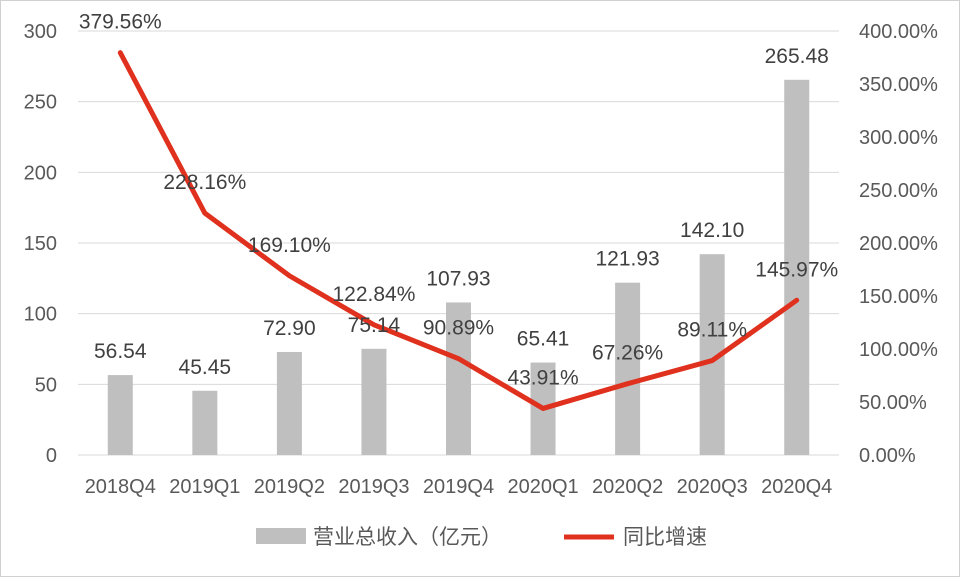 This screenshot has width=960, height=578. What do you see at coordinates (665, 537) in the screenshot?
I see `legend-label-growth: 同比增速` at bounding box center [665, 537].